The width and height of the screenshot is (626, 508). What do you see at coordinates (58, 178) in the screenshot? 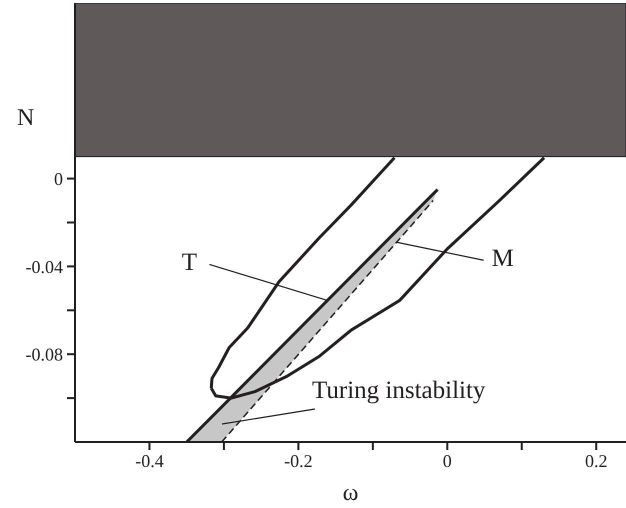
I see `y-tick-label: 0` at bounding box center [58, 178].